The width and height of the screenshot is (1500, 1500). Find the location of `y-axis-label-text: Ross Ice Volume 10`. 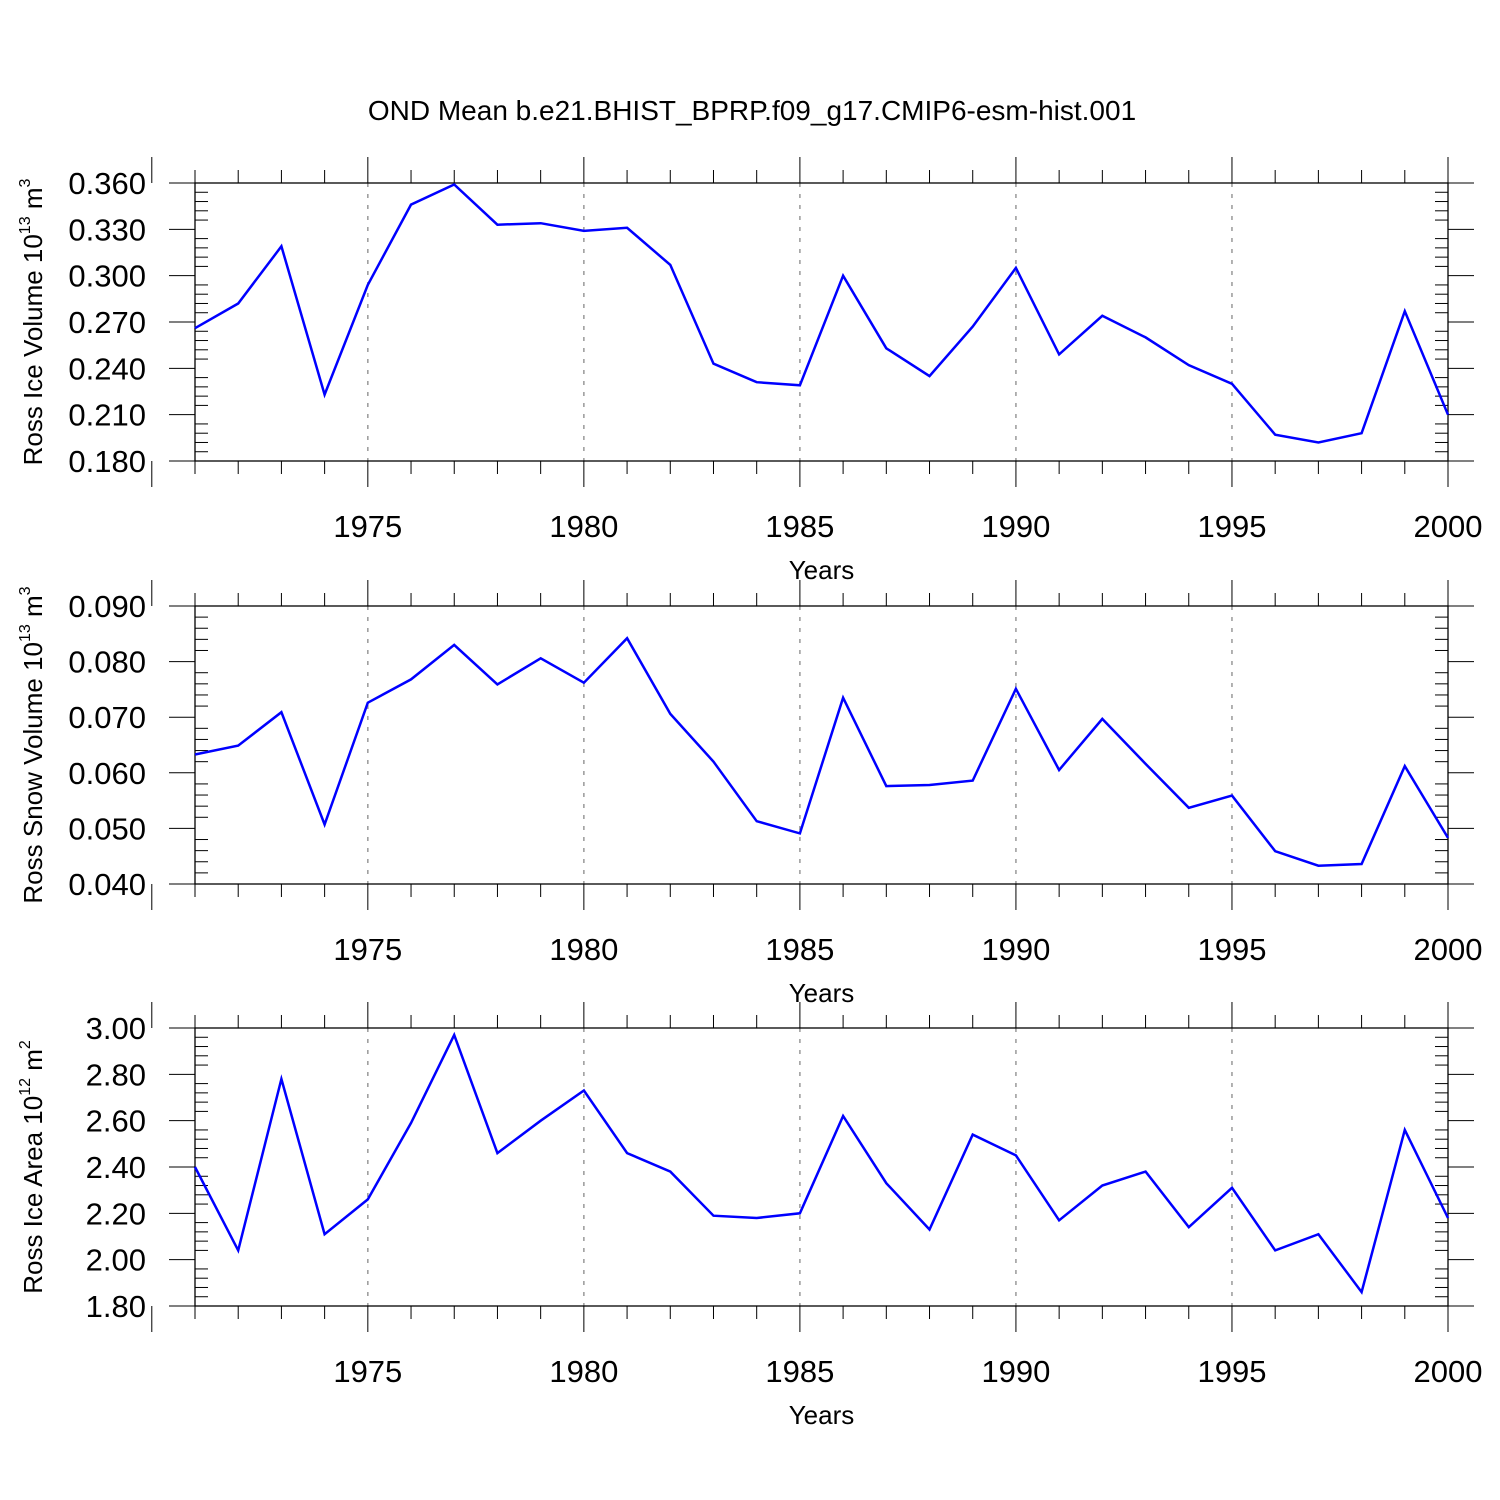

y-axis-label-text: Ross Ice Volume 10 is located at coordinates (33, 349).